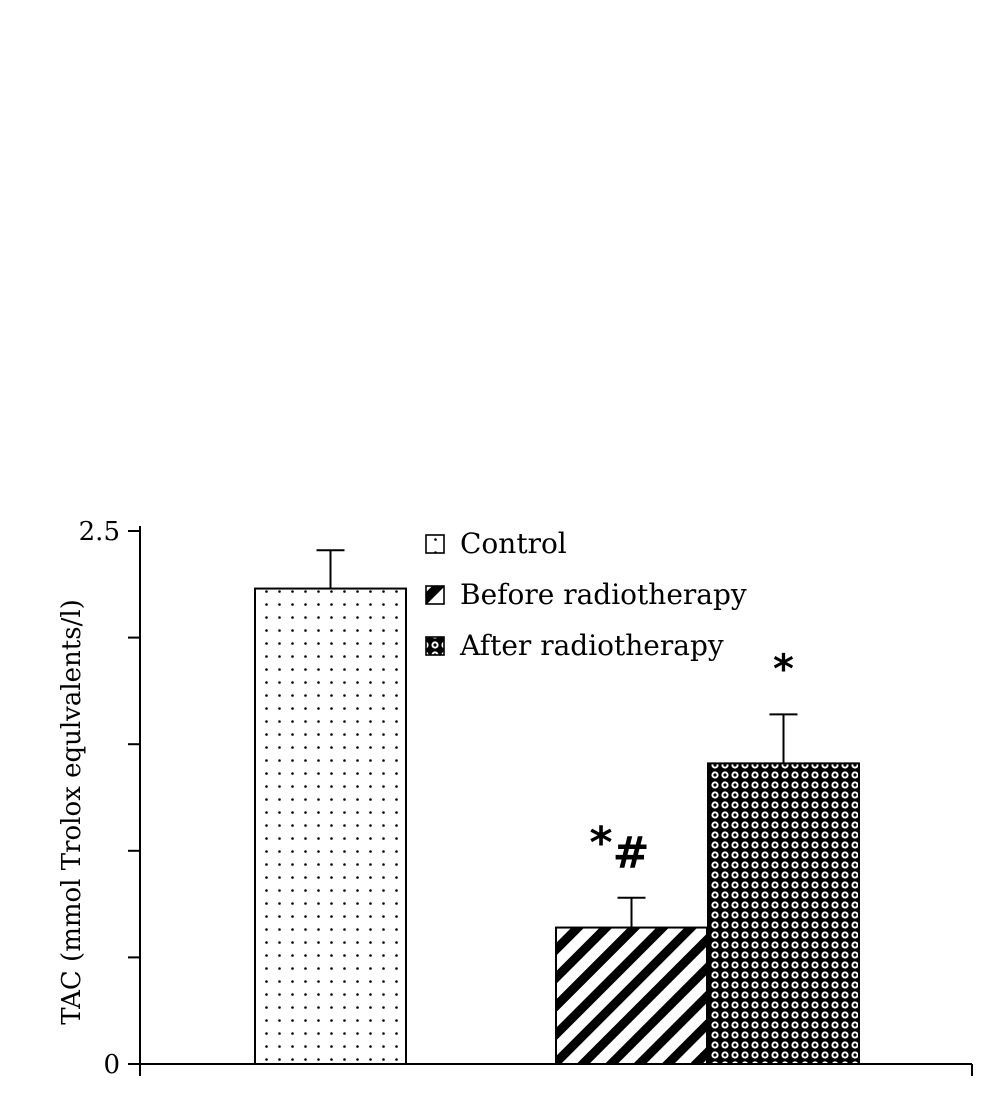 This screenshot has height=1108, width=1000. Describe the element at coordinates (513, 543) in the screenshot. I see `legend-label-control: Control` at that location.